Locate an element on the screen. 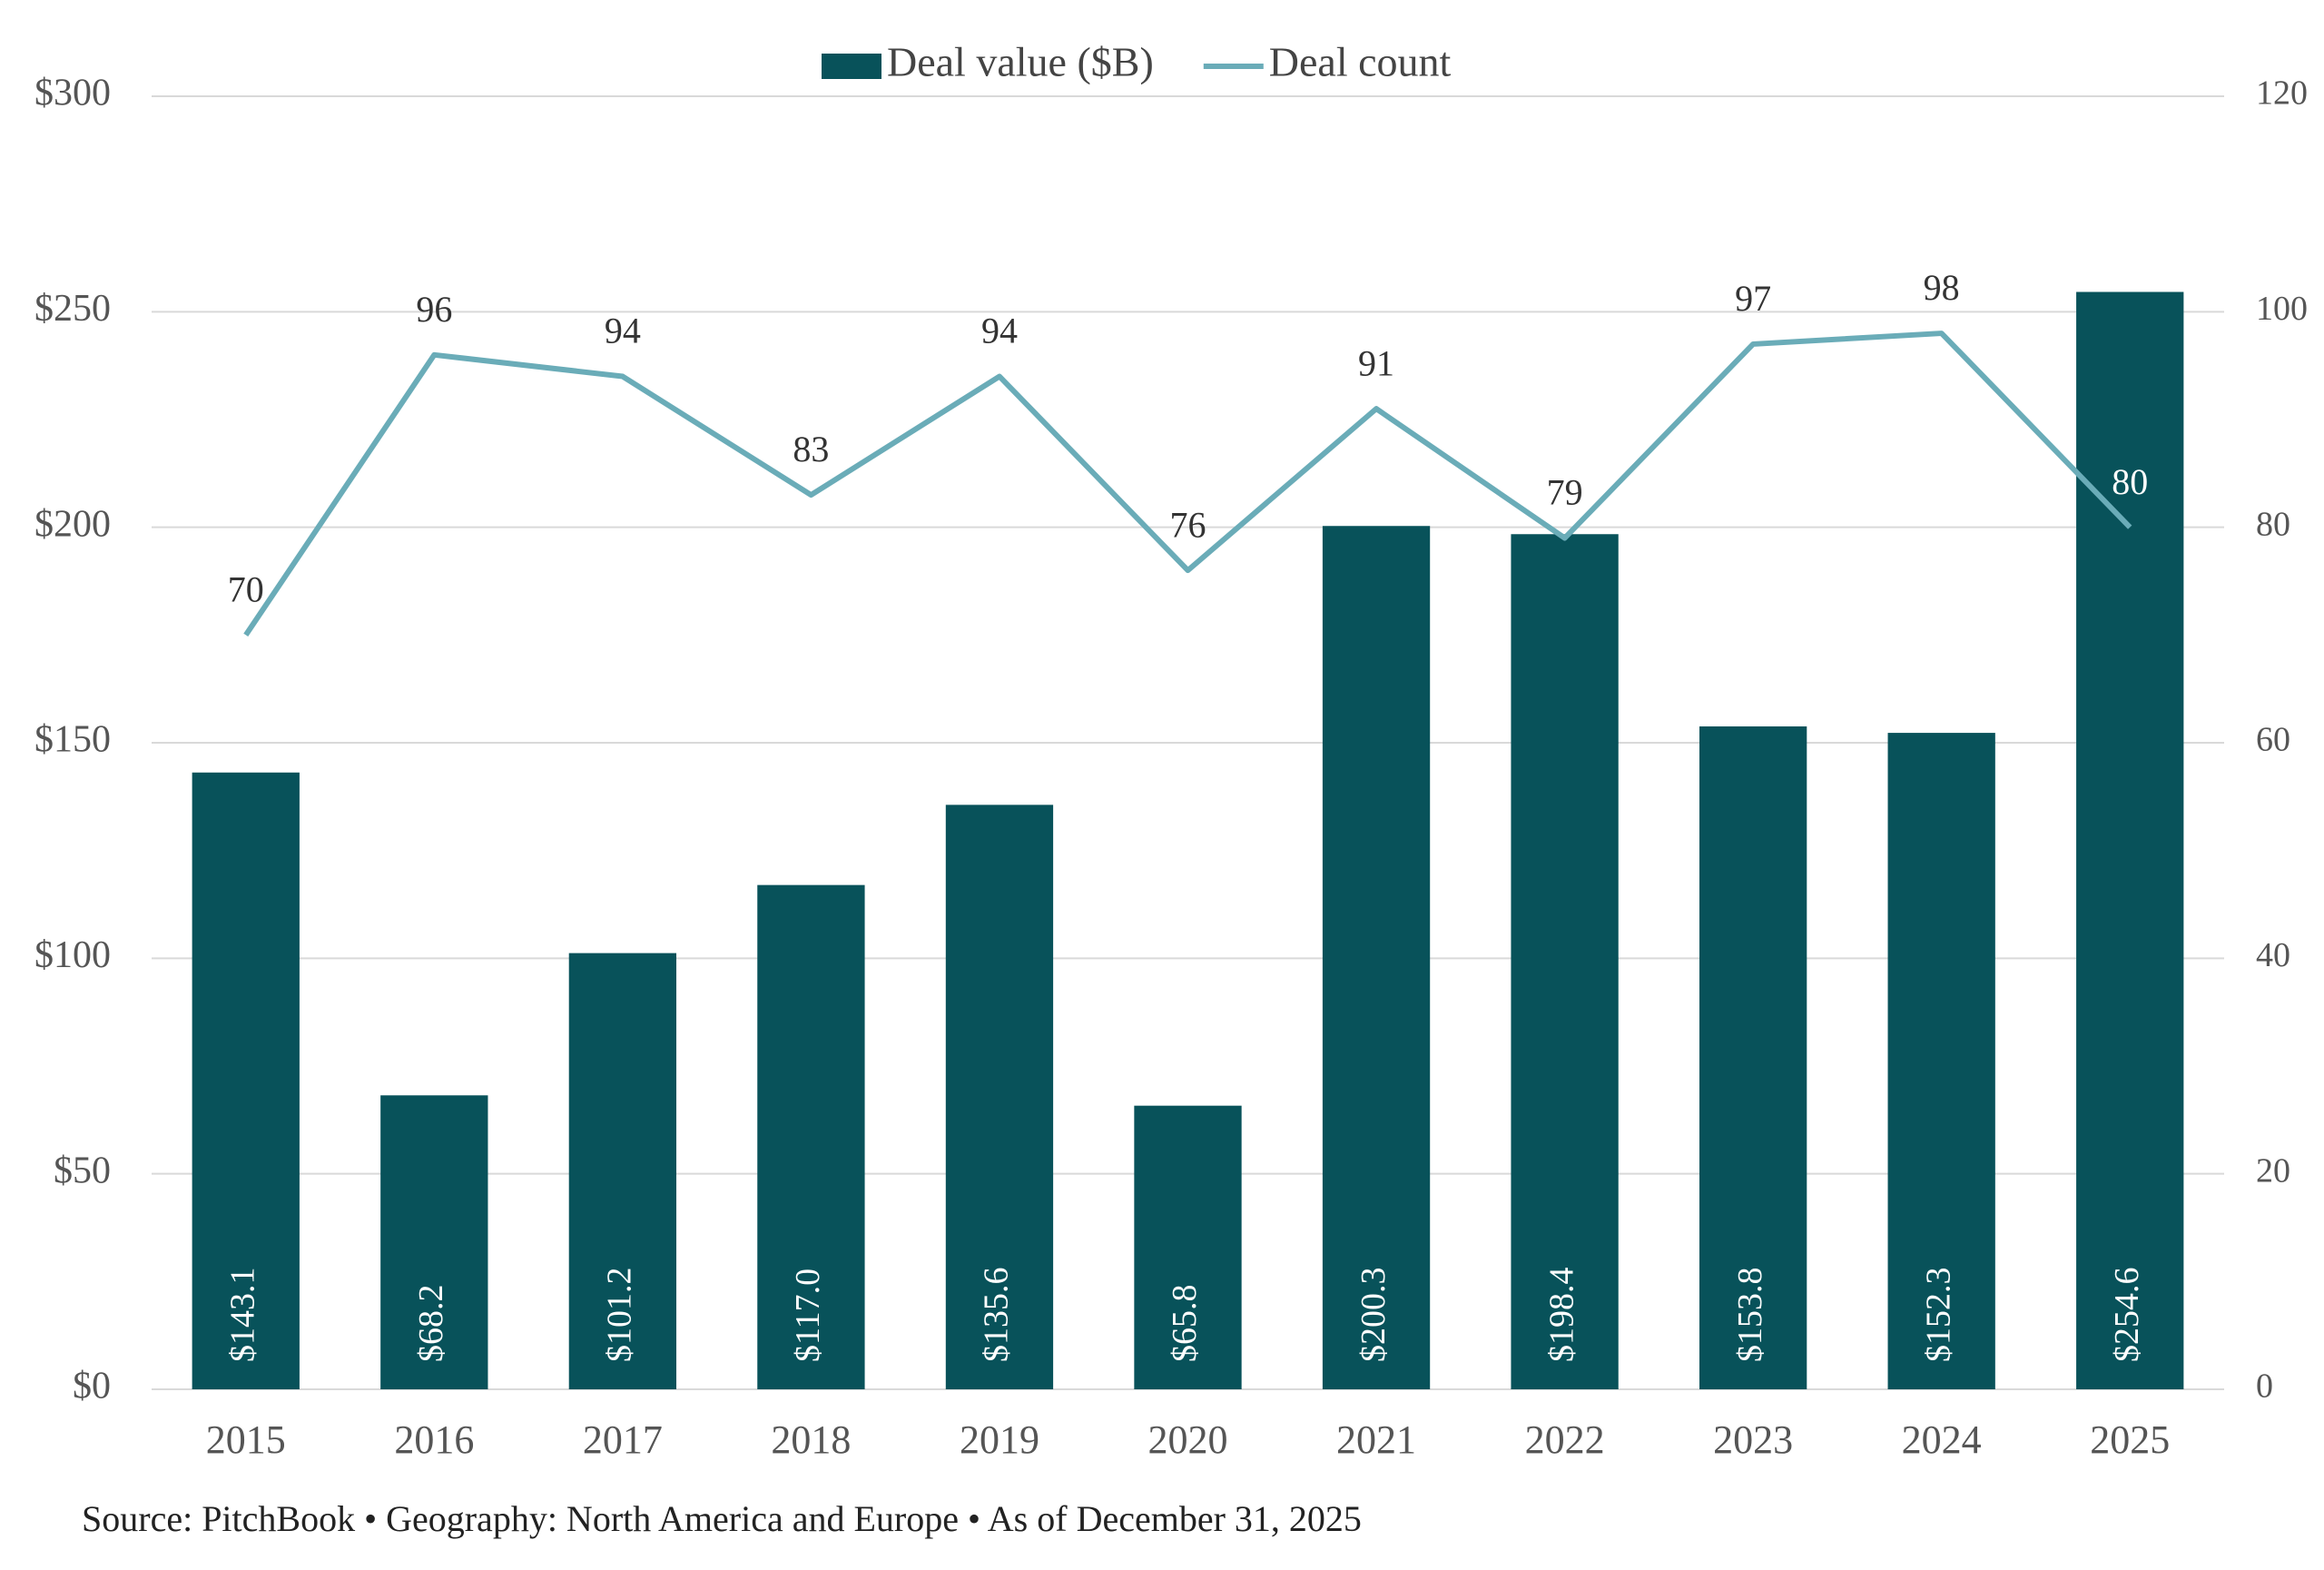 The image size is (2324, 1570). x-tick-label: 2018 is located at coordinates (811, 1440).